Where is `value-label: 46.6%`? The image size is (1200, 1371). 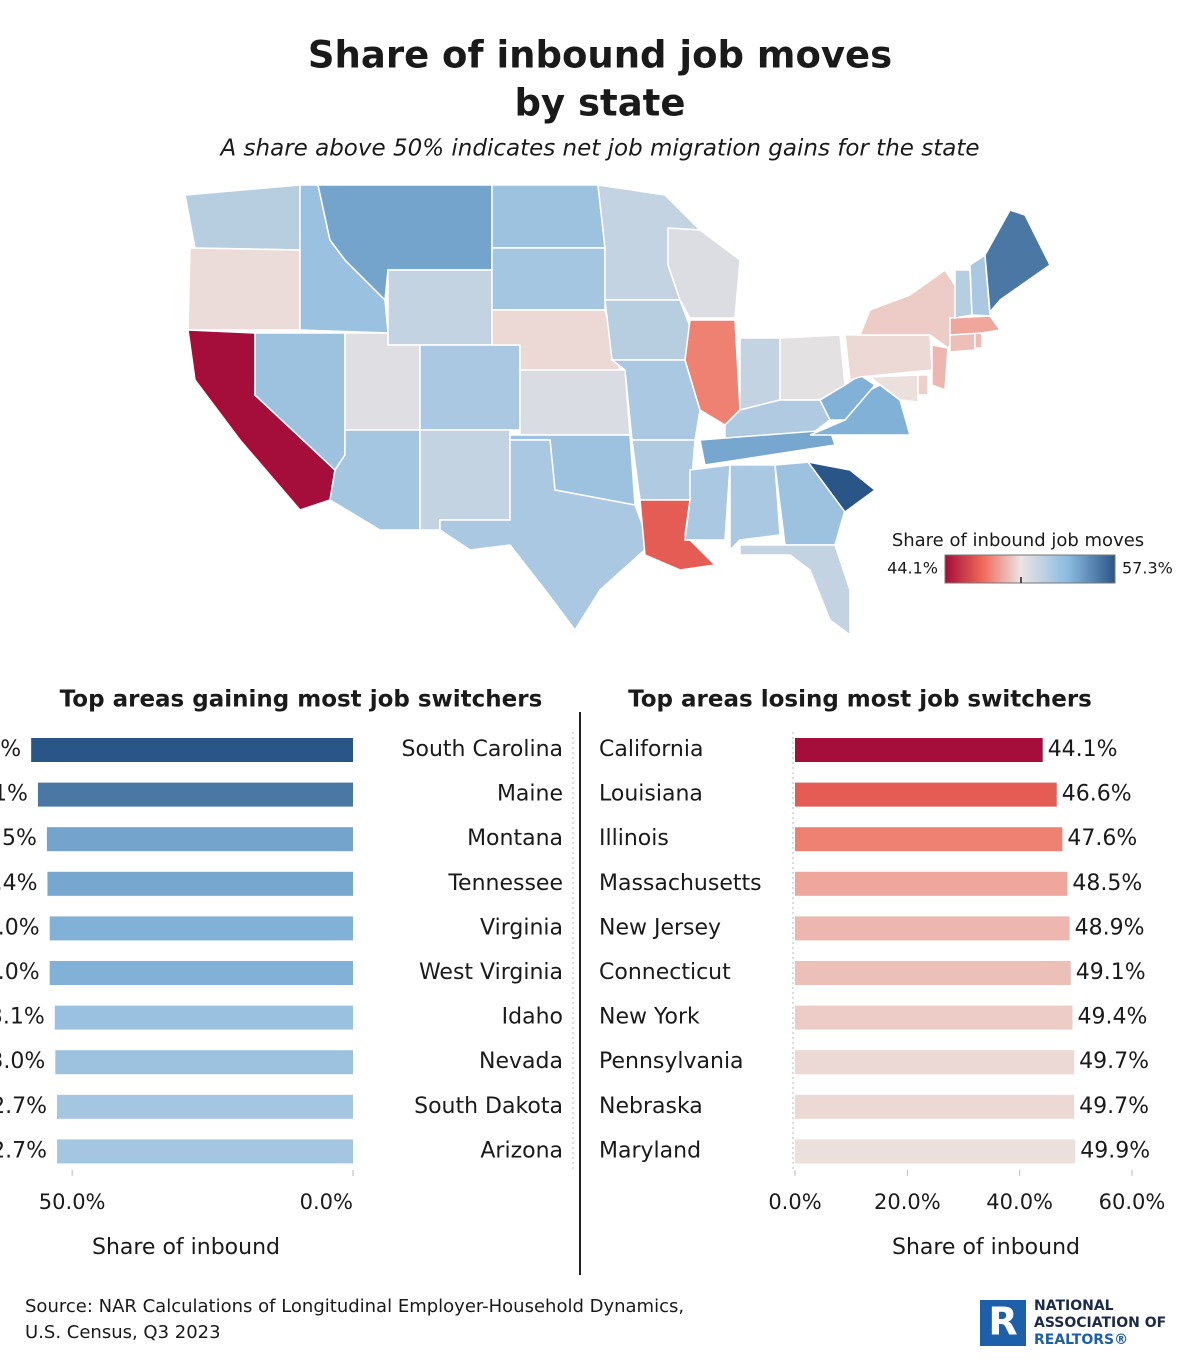
value-label: 46.6% is located at coordinates (1097, 794).